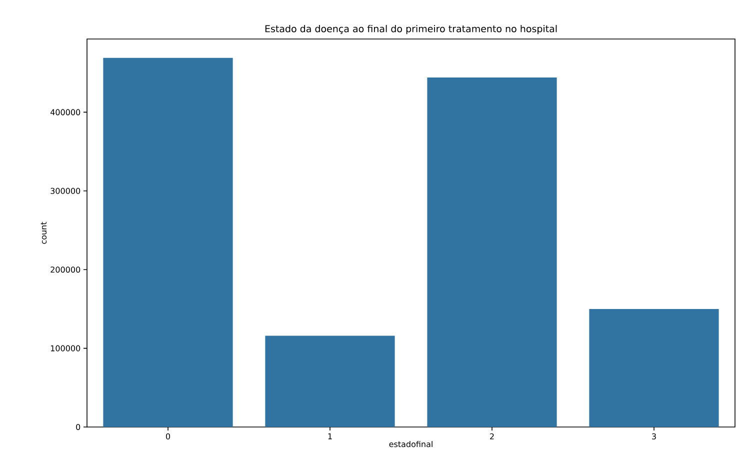 Image resolution: width=737 pixels, height=467 pixels. I want to click on y-tick-label: 200000, so click(65, 269).